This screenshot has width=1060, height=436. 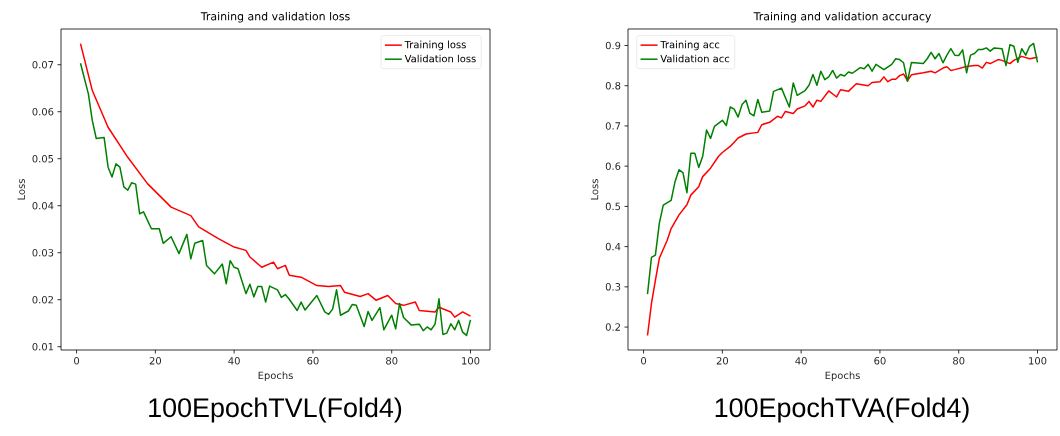 What do you see at coordinates (42, 299) in the screenshot?
I see `y-tick-label: 0.02` at bounding box center [42, 299].